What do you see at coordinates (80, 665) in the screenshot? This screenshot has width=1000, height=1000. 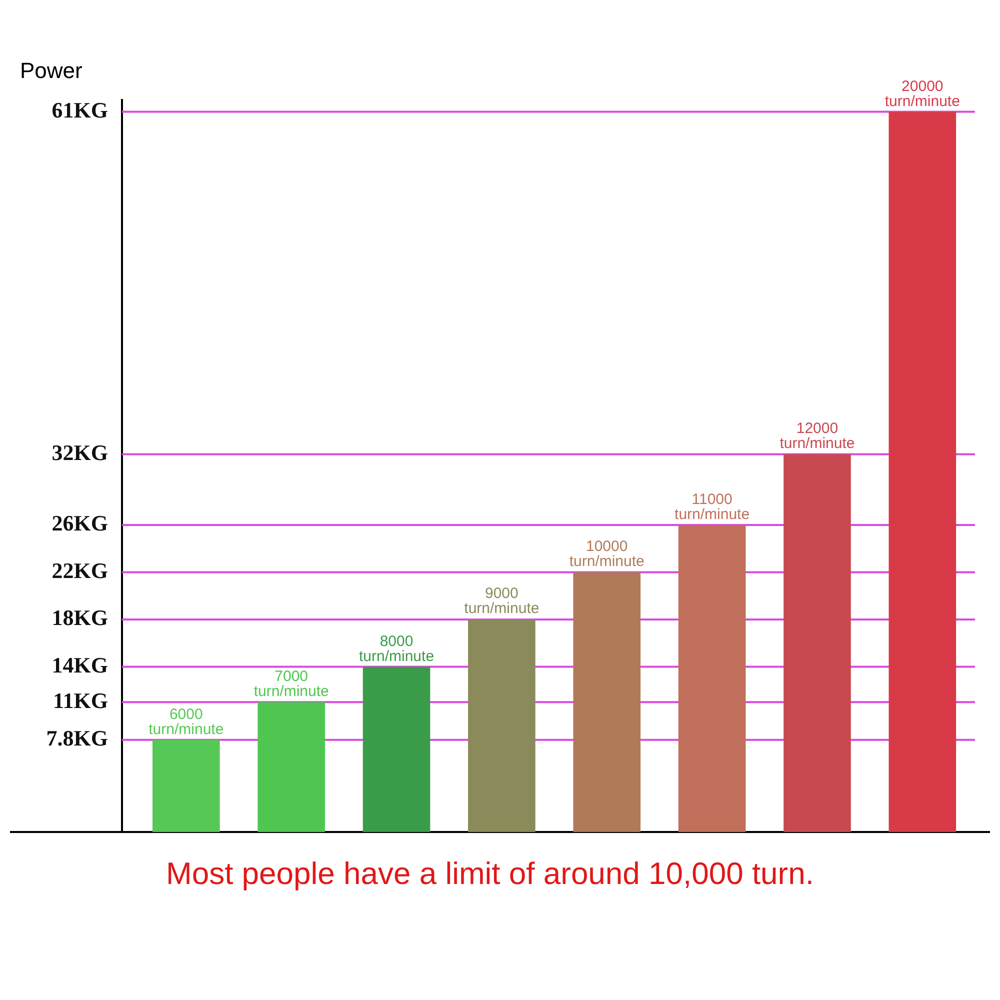 I see `y-tick-label: 14KG` at bounding box center [80, 665].